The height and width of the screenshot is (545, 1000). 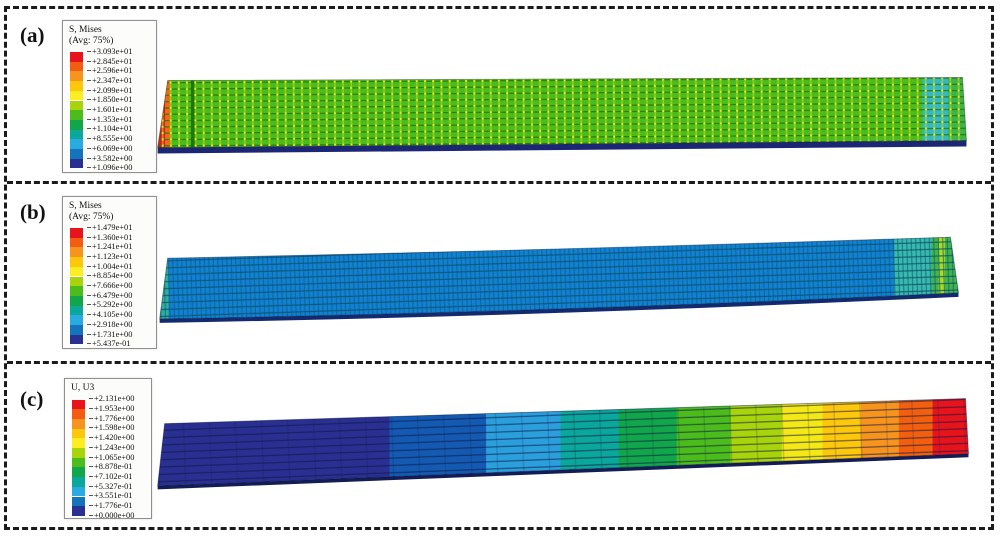 What do you see at coordinates (109, 276) in the screenshot?
I see `legend-tick-value: +8.854e+00` at bounding box center [109, 276].